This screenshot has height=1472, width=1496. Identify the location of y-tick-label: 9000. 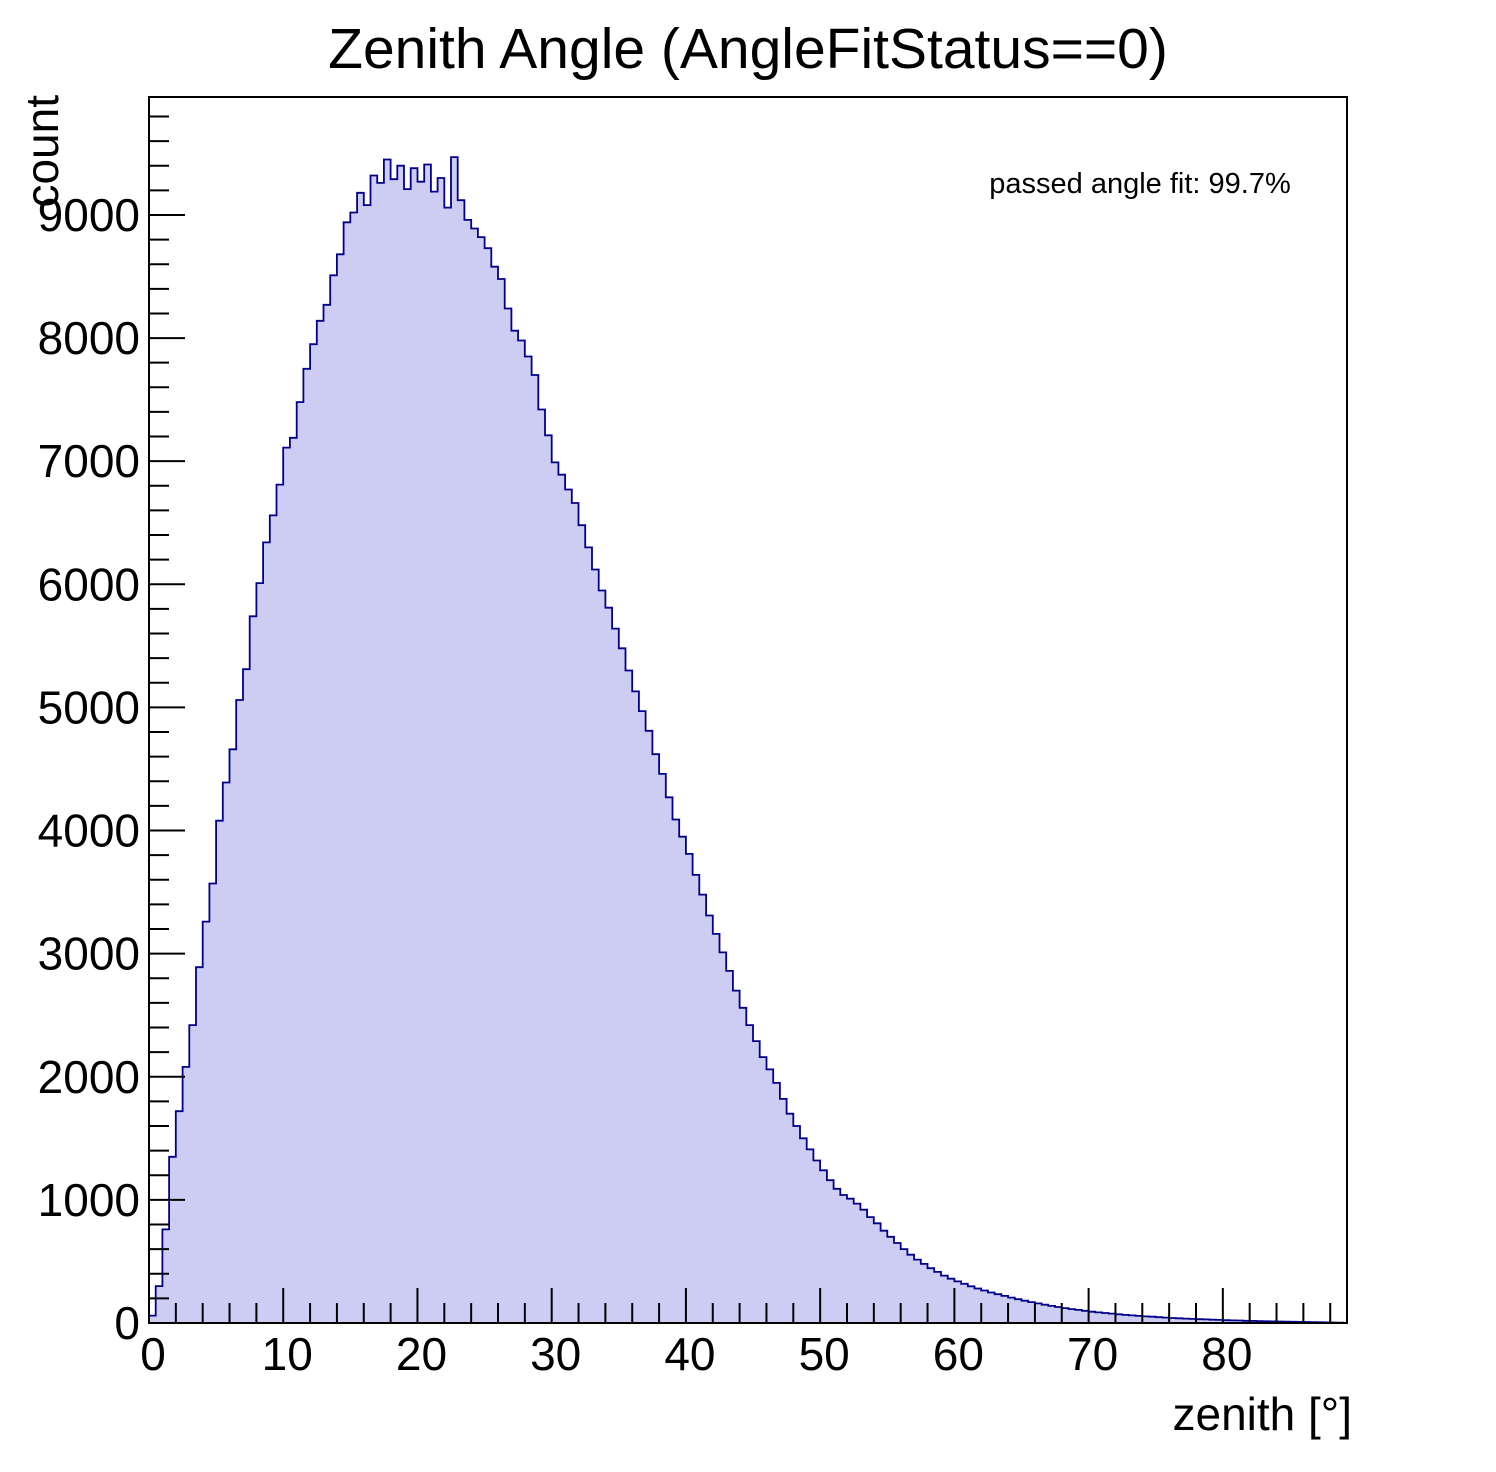
(89, 215).